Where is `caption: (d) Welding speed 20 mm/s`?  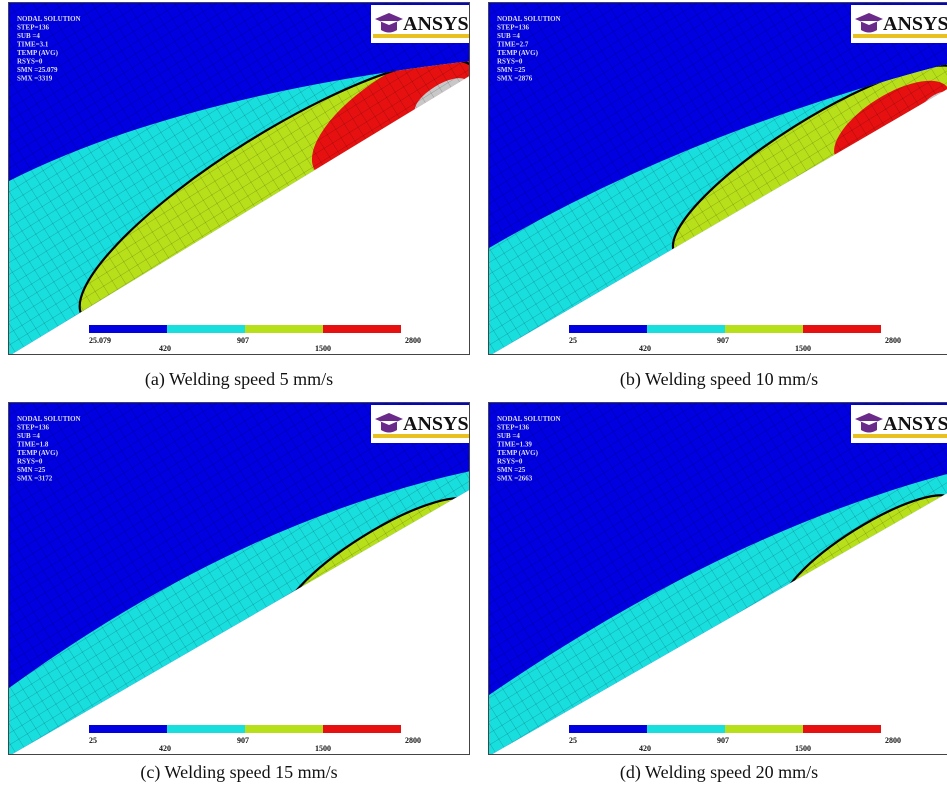 caption: (d) Welding speed 20 mm/s is located at coordinates (719, 772).